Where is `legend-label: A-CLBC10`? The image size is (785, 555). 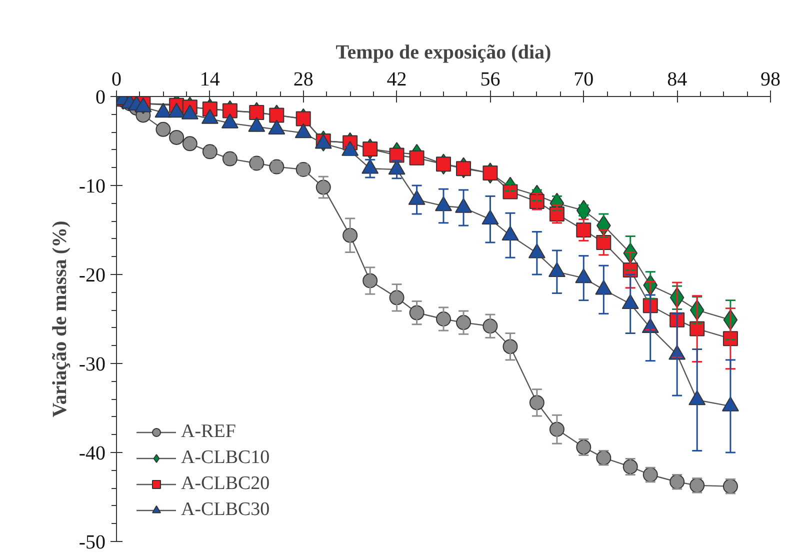 legend-label: A-CLBC10 is located at coordinates (225, 458).